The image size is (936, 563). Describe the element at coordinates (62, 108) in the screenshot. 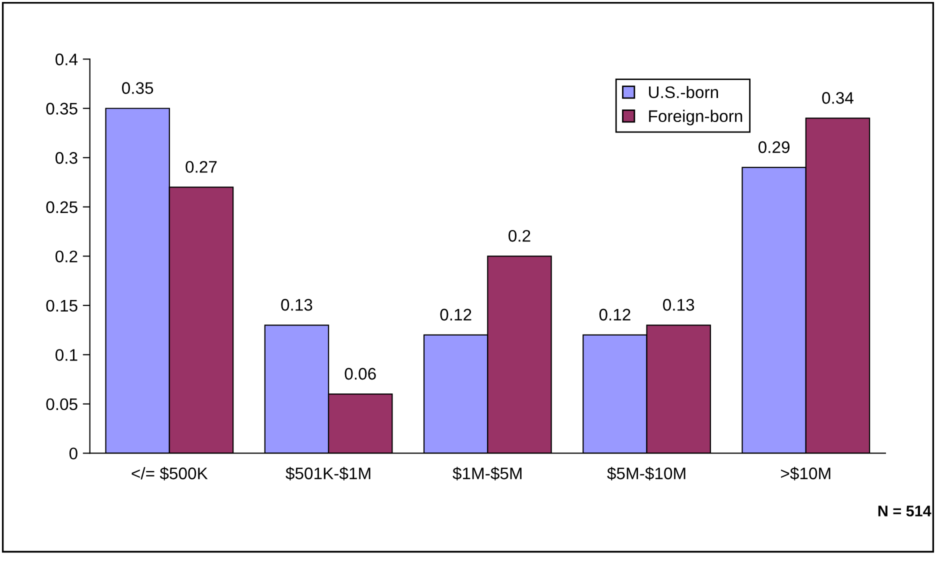

I see `y-tick-label: 0.35` at that location.